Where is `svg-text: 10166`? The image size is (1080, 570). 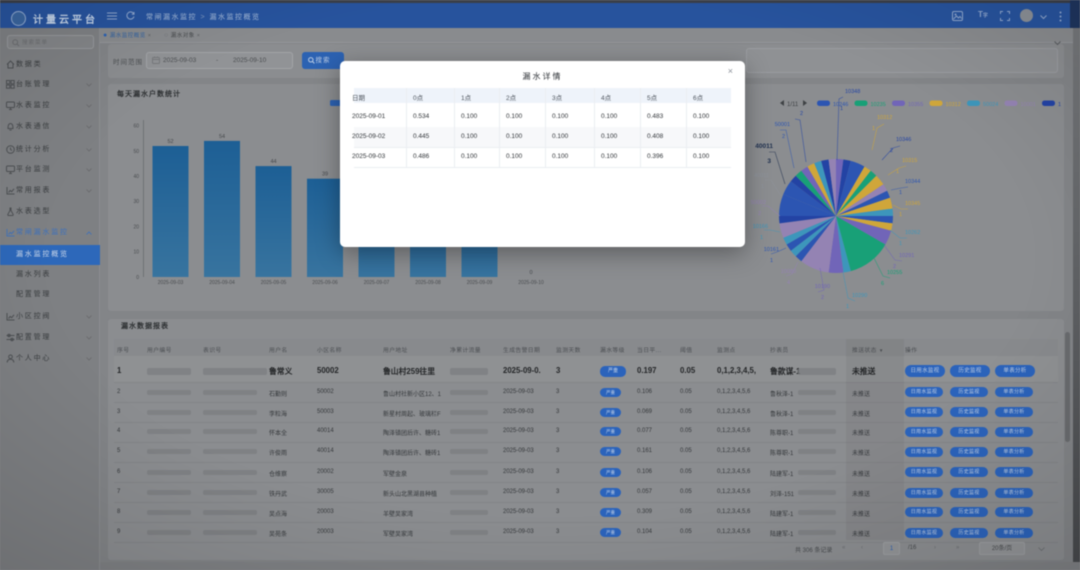
svg-text: 10166 is located at coordinates (760, 227).